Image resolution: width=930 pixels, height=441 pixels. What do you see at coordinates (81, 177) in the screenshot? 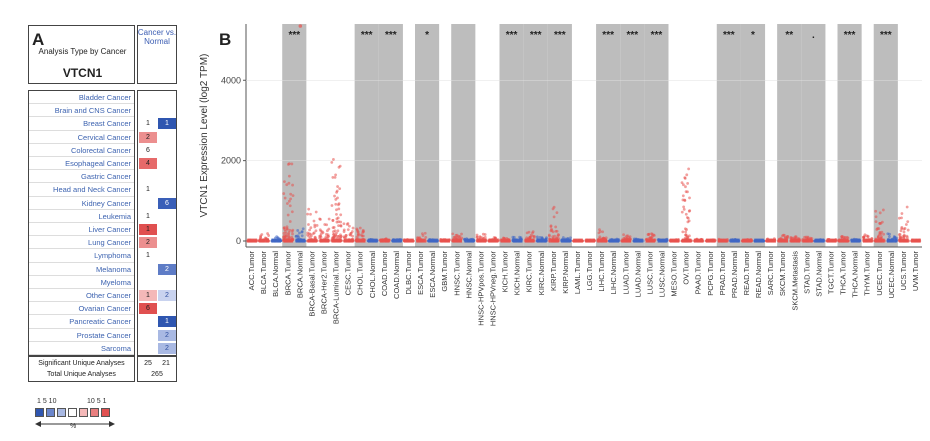
I see `cancer-row-label: Gastric Cancer` at bounding box center [81, 177].